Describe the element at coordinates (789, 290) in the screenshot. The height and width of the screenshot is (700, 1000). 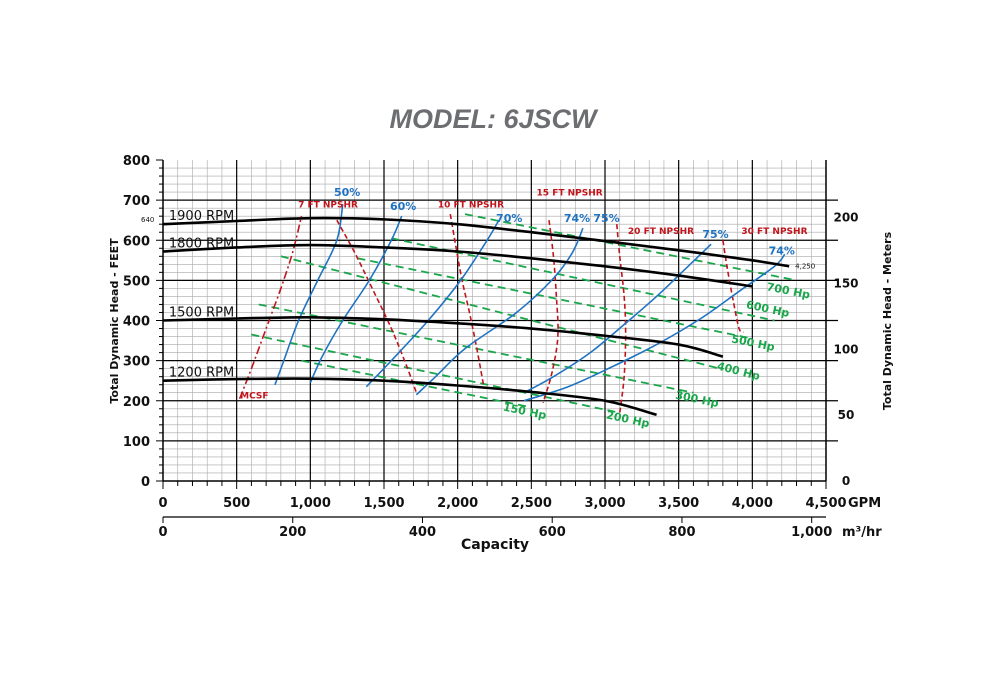
I see `horsepower-label: 700 Hp` at that location.